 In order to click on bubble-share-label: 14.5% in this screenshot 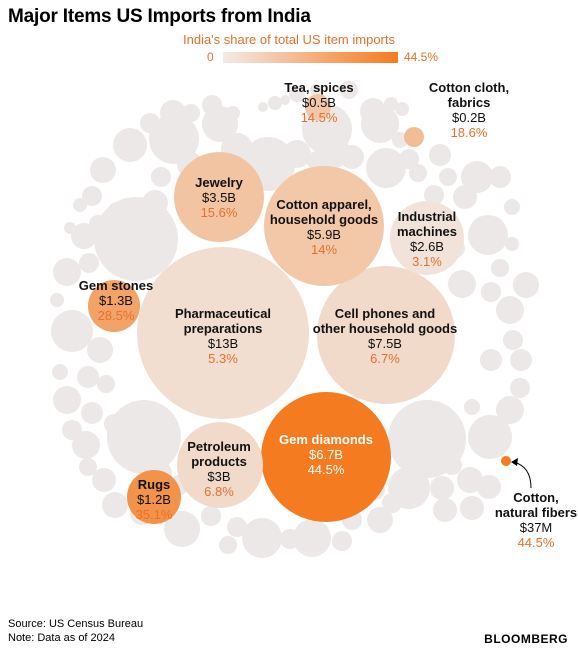, I will do `click(319, 117)`.